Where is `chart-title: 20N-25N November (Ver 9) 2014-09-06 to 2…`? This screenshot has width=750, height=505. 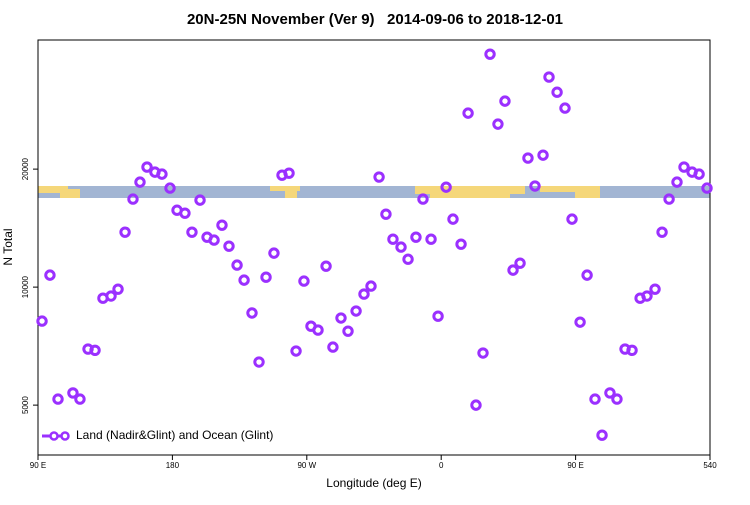 chart-title: 20N-25N November (Ver 9) 2014-09-06 to 2… is located at coordinates (375, 19).